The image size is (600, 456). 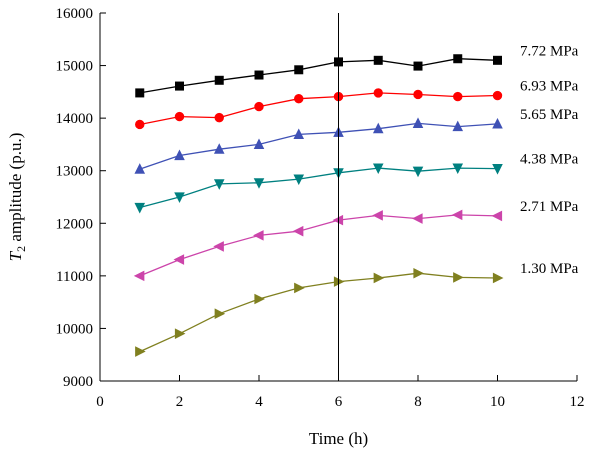 What do you see at coordinates (75, 14) in the screenshot?
I see `y-tick-label: 16000` at bounding box center [75, 14].